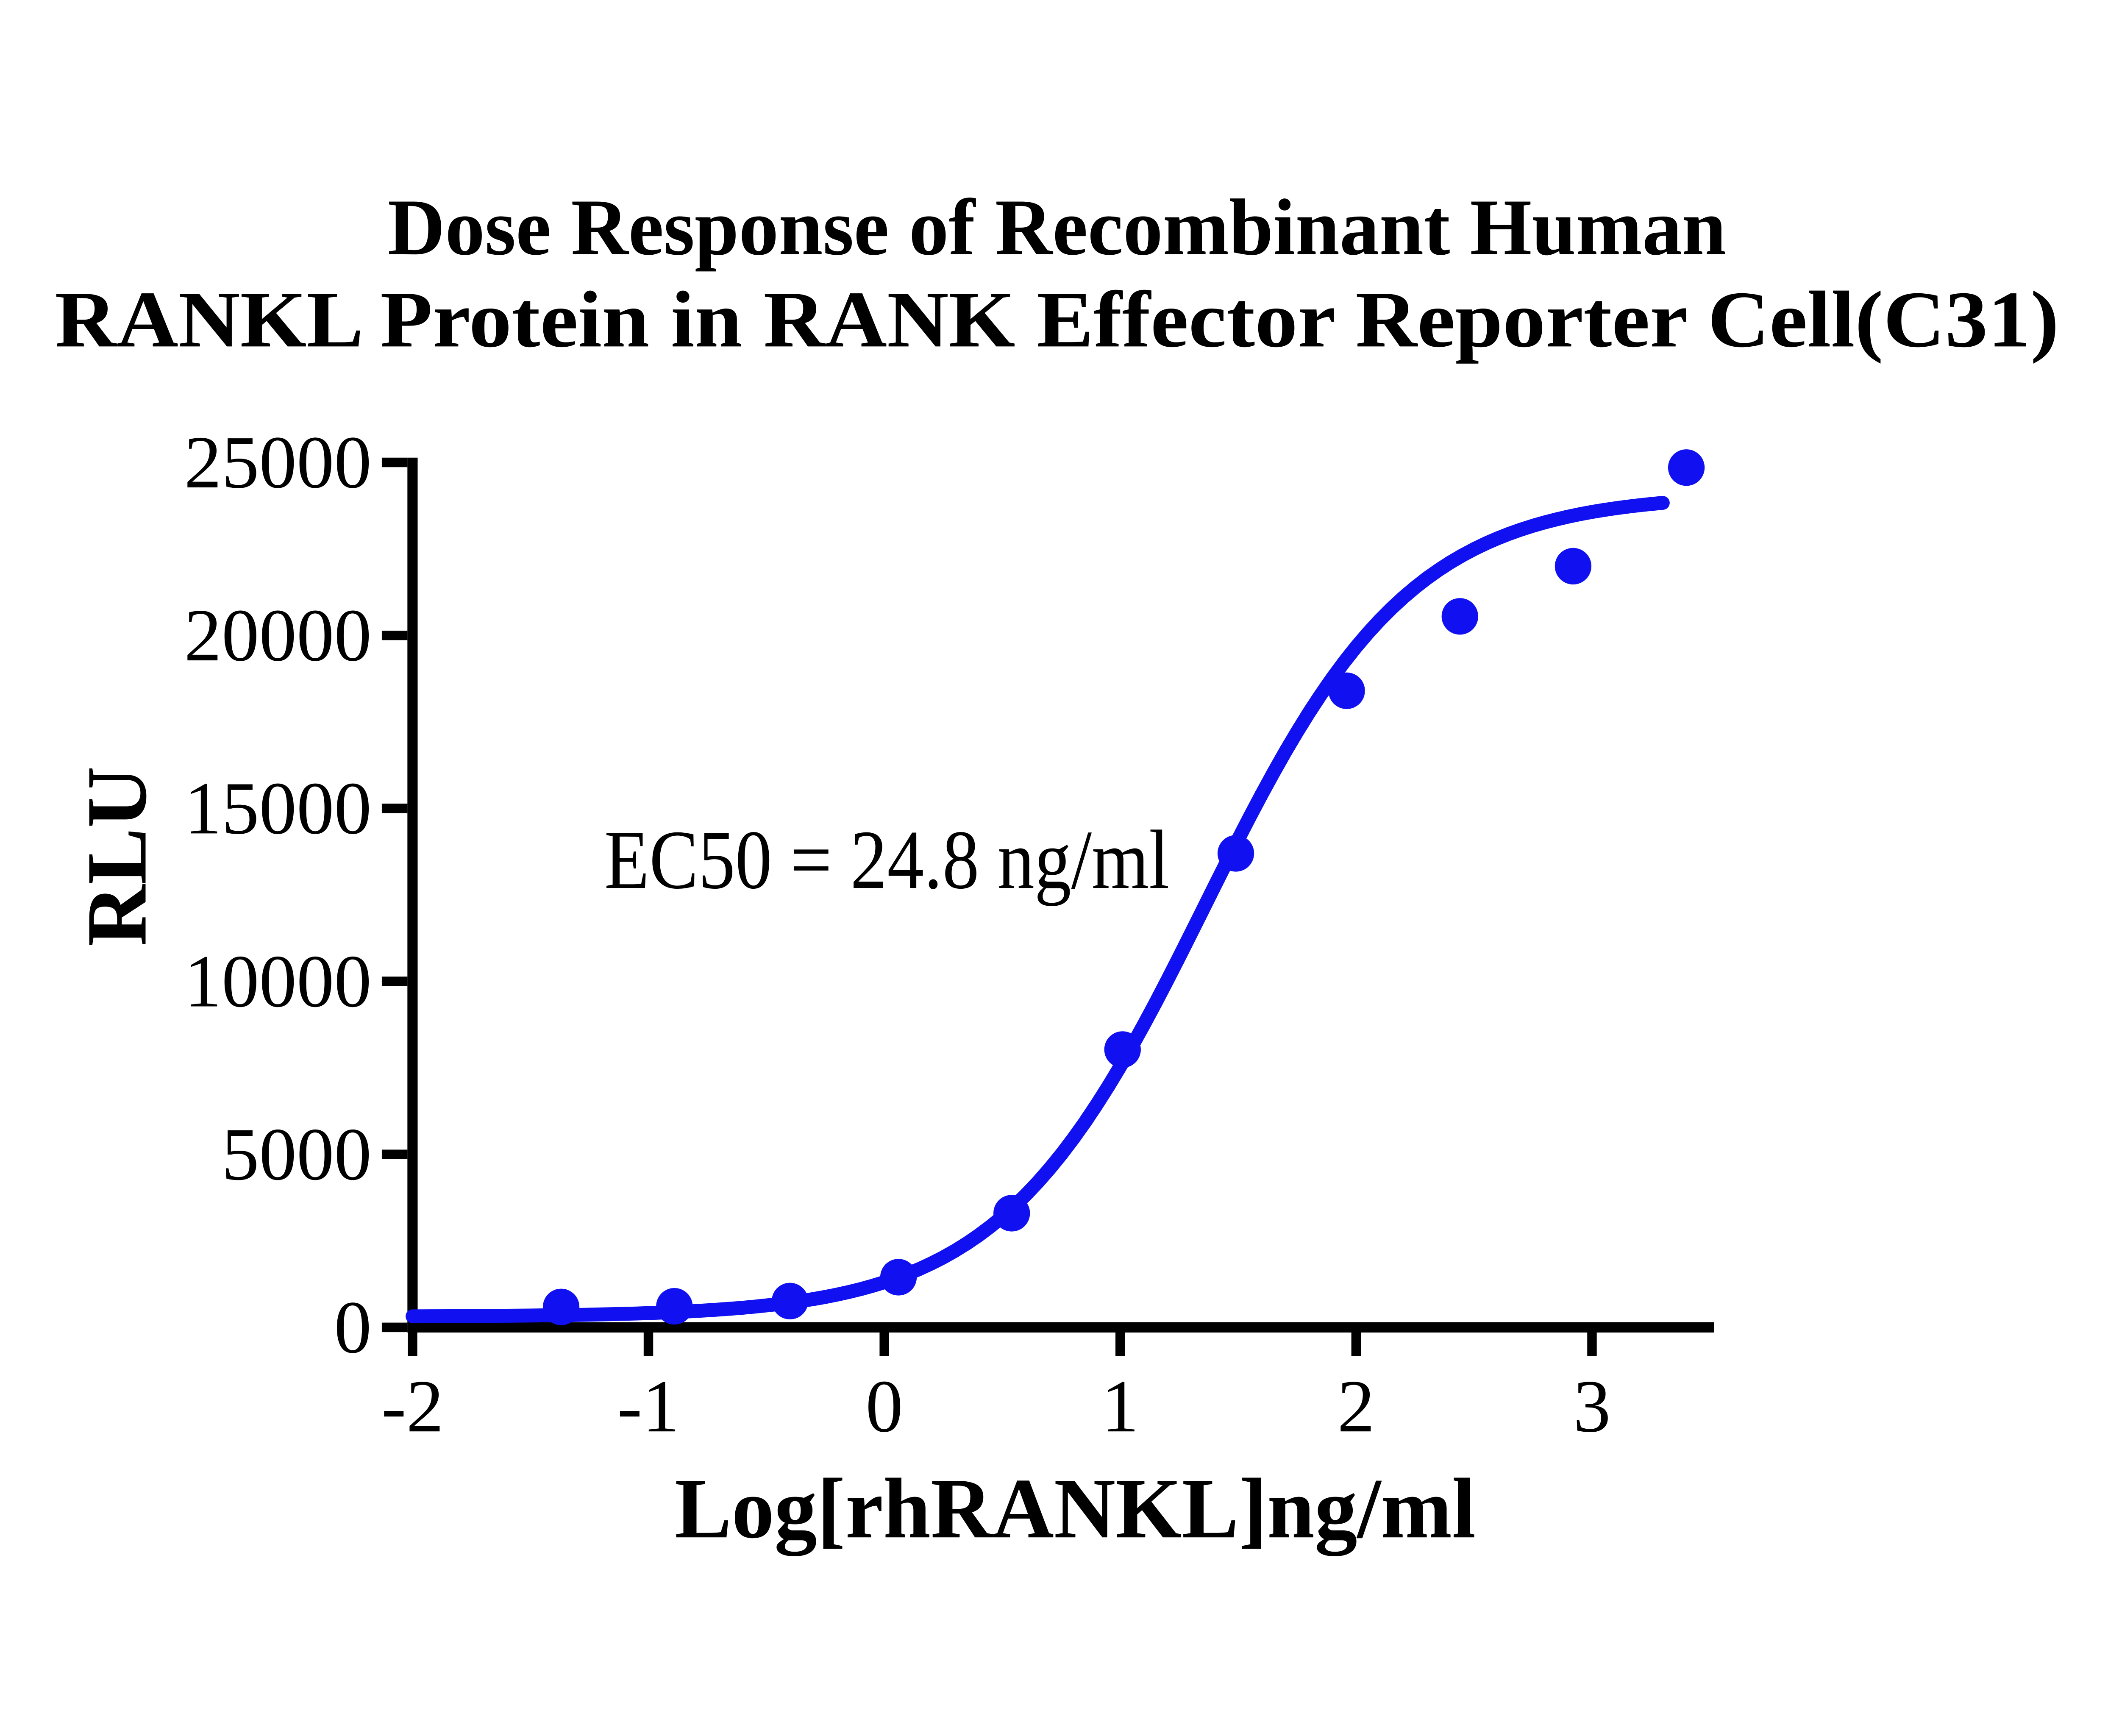  I want to click on x-tick-label: -2, so click(413, 1406).